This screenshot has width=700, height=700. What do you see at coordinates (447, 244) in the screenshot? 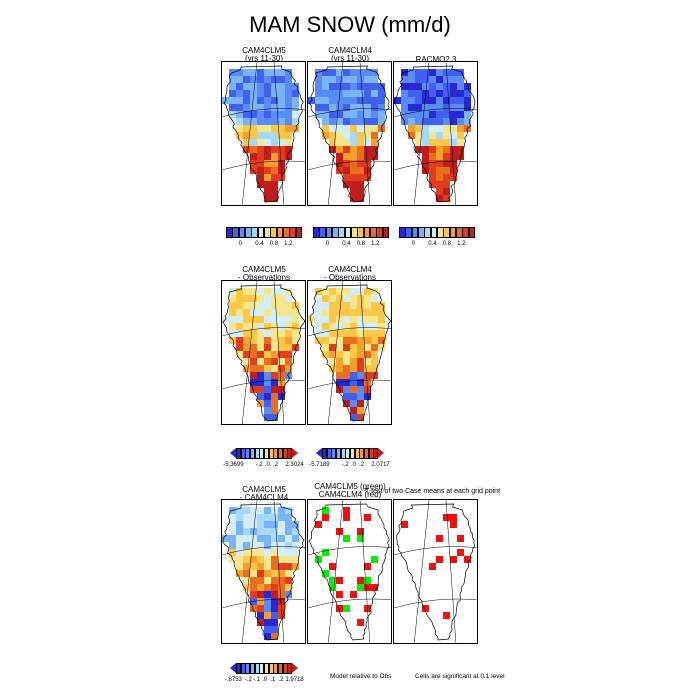
I see `colorbar-tick-label: 0.8` at bounding box center [447, 244].